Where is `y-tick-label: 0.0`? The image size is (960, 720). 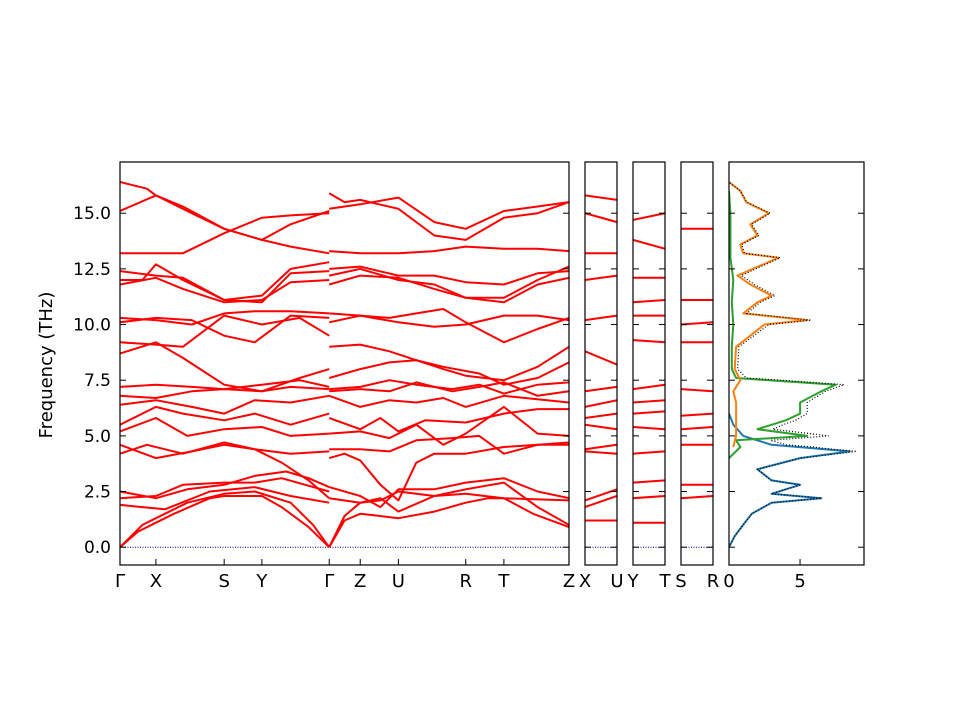
y-tick-label: 0.0 is located at coordinates (97, 548).